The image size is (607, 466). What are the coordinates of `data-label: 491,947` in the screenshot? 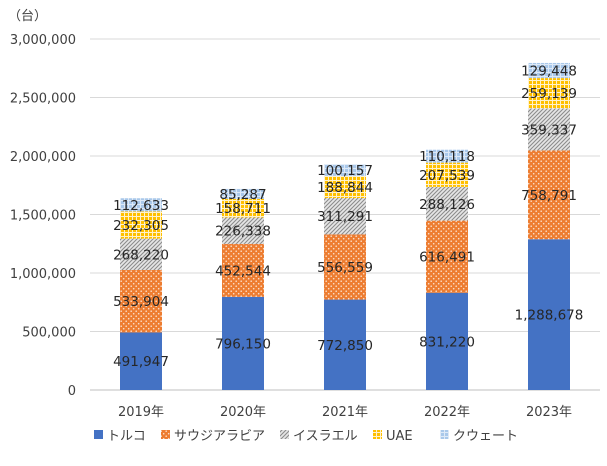 It's located at (141, 362).